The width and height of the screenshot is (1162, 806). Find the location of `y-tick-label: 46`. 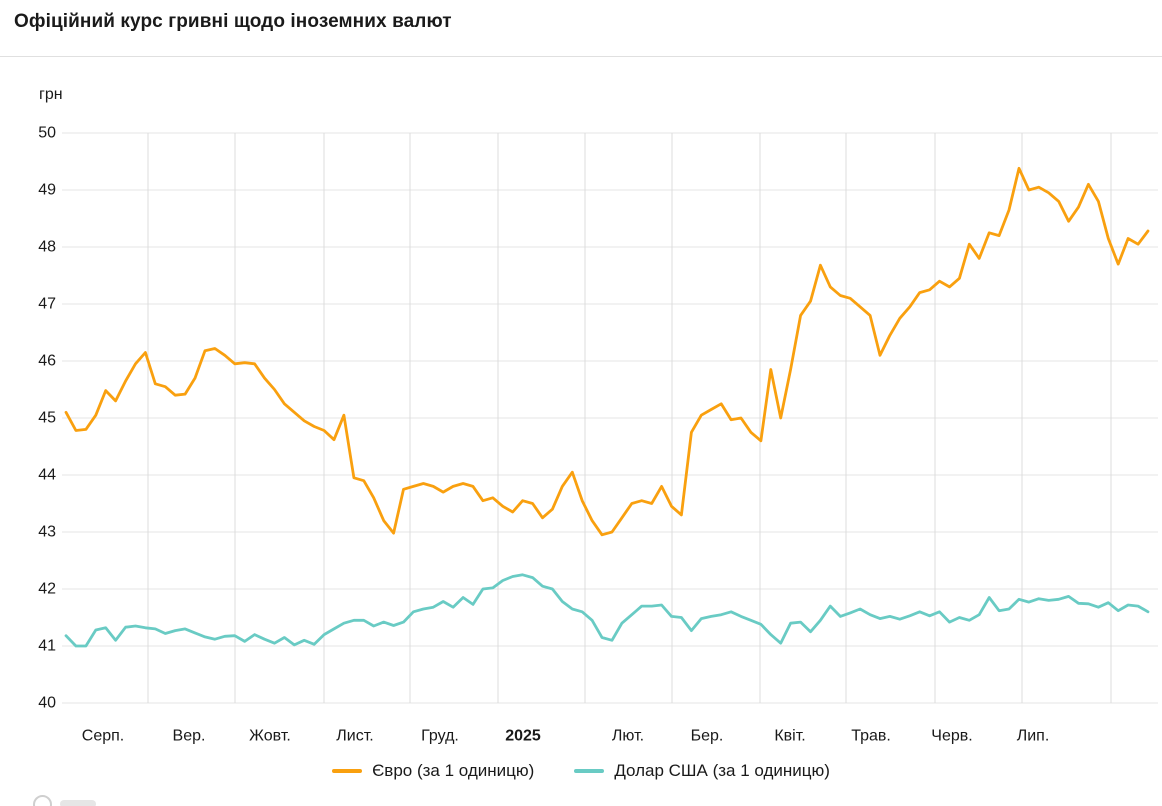

y-tick-label: 46 is located at coordinates (47, 361).